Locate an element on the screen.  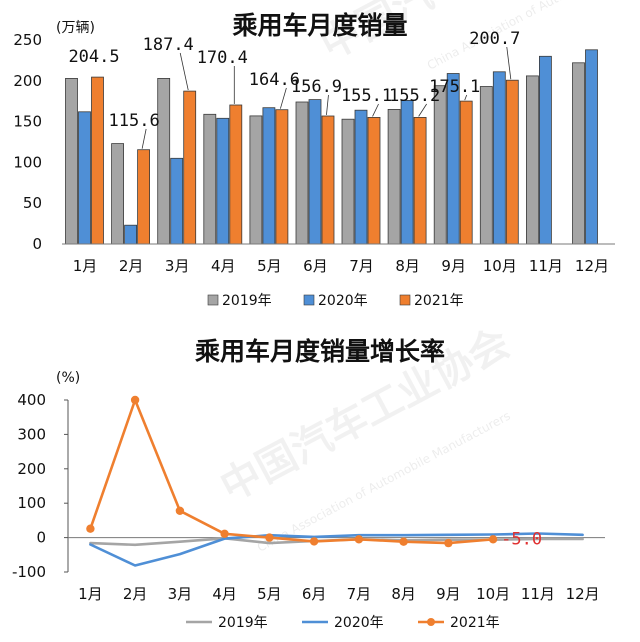
y-tick-label: 300 is located at coordinates (31, 434).